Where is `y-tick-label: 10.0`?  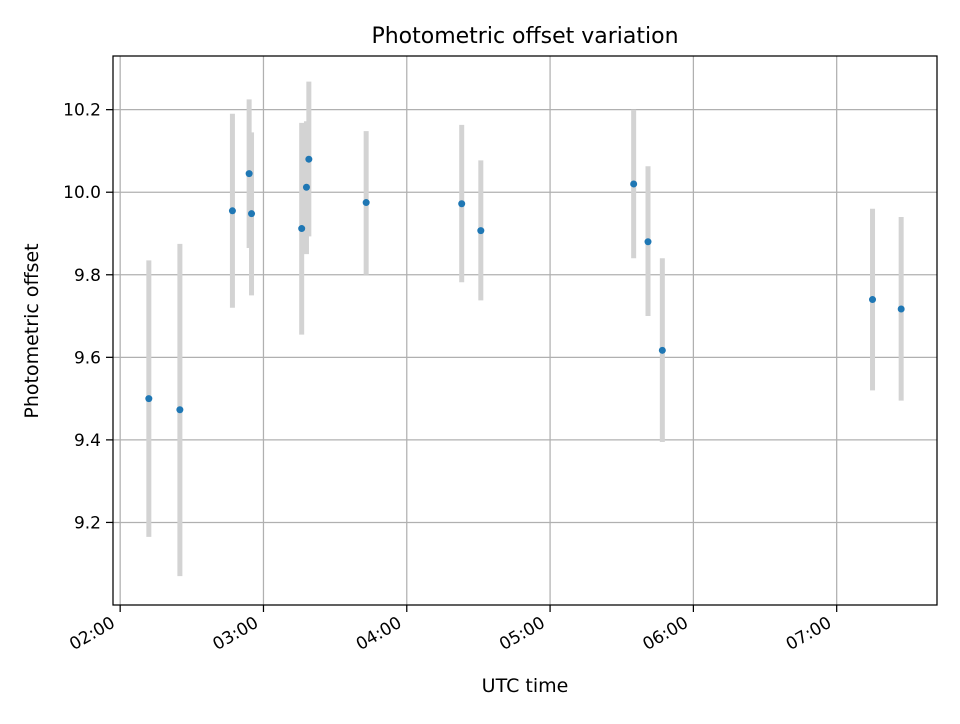
y-tick-label: 10.0 is located at coordinates (82, 193).